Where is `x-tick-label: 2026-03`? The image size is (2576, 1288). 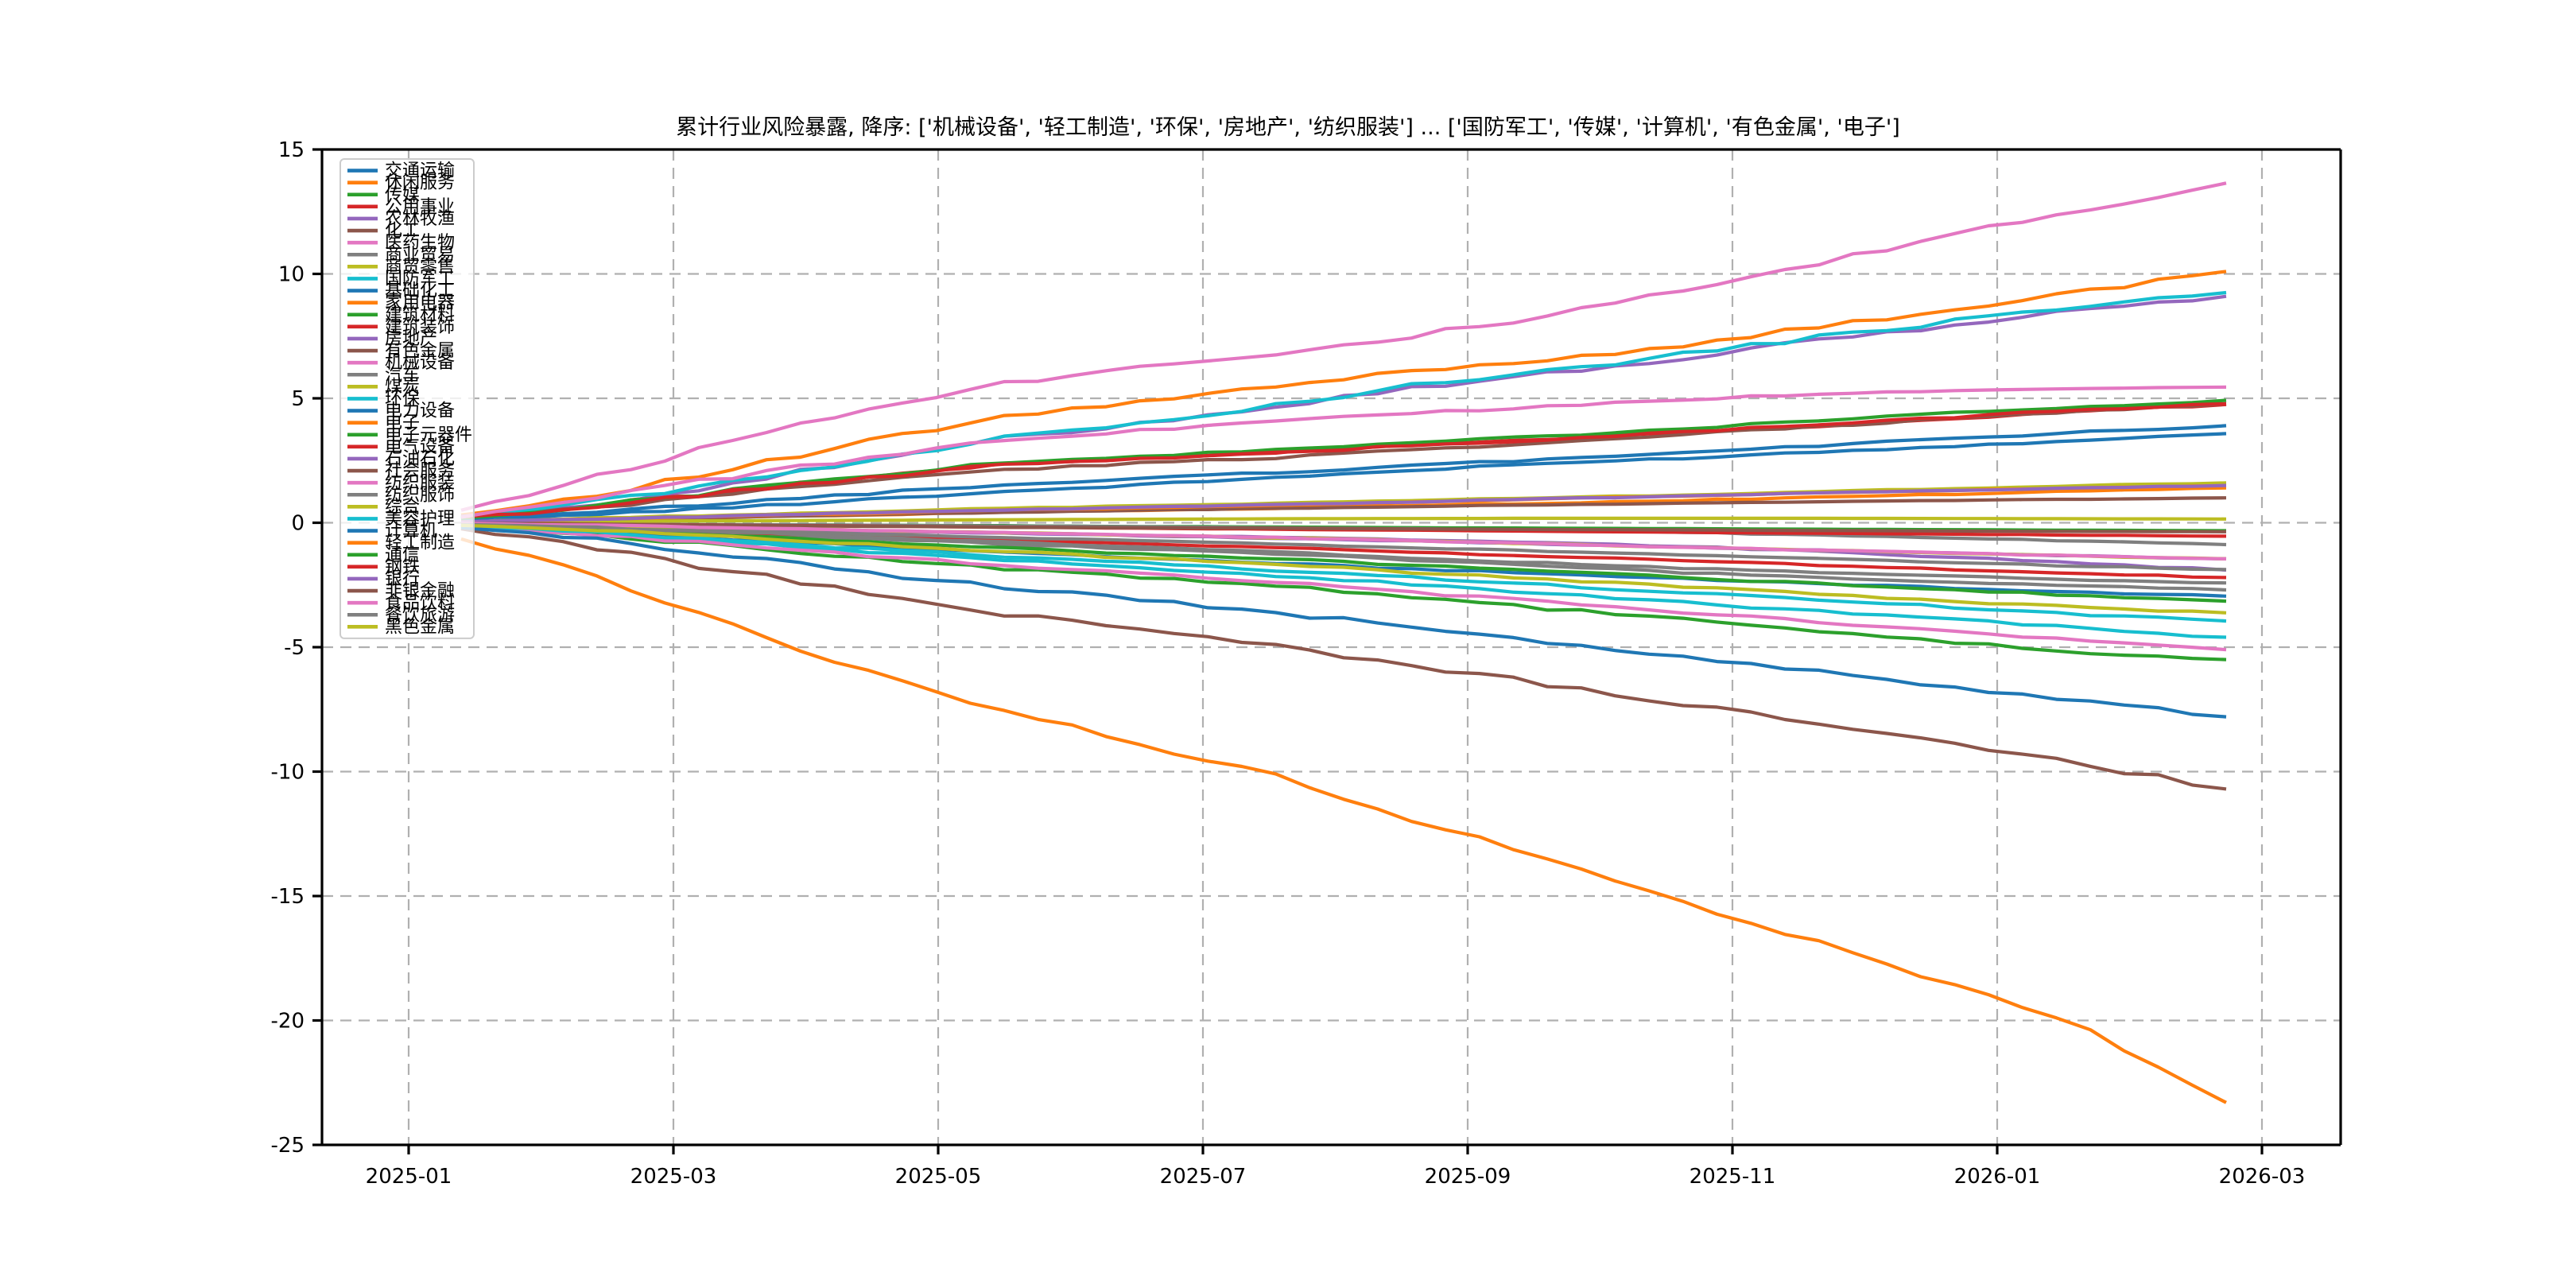 x-tick-label: 2026-03 is located at coordinates (2262, 1177).